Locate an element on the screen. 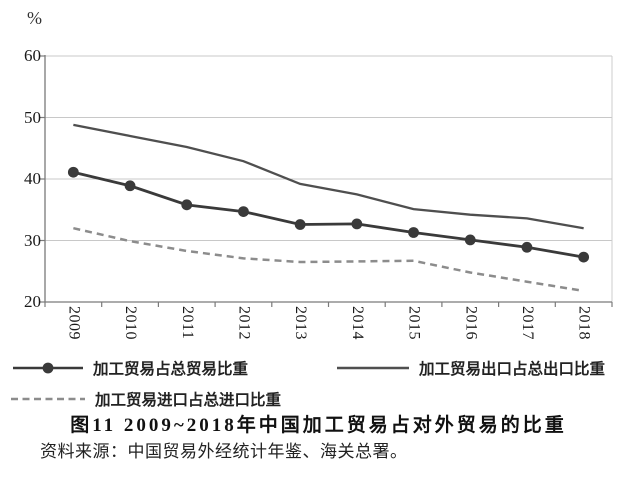 This screenshot has width=637, height=479. legend-item-export-share: 加工贸易出口占总出口比重 is located at coordinates (470, 368).